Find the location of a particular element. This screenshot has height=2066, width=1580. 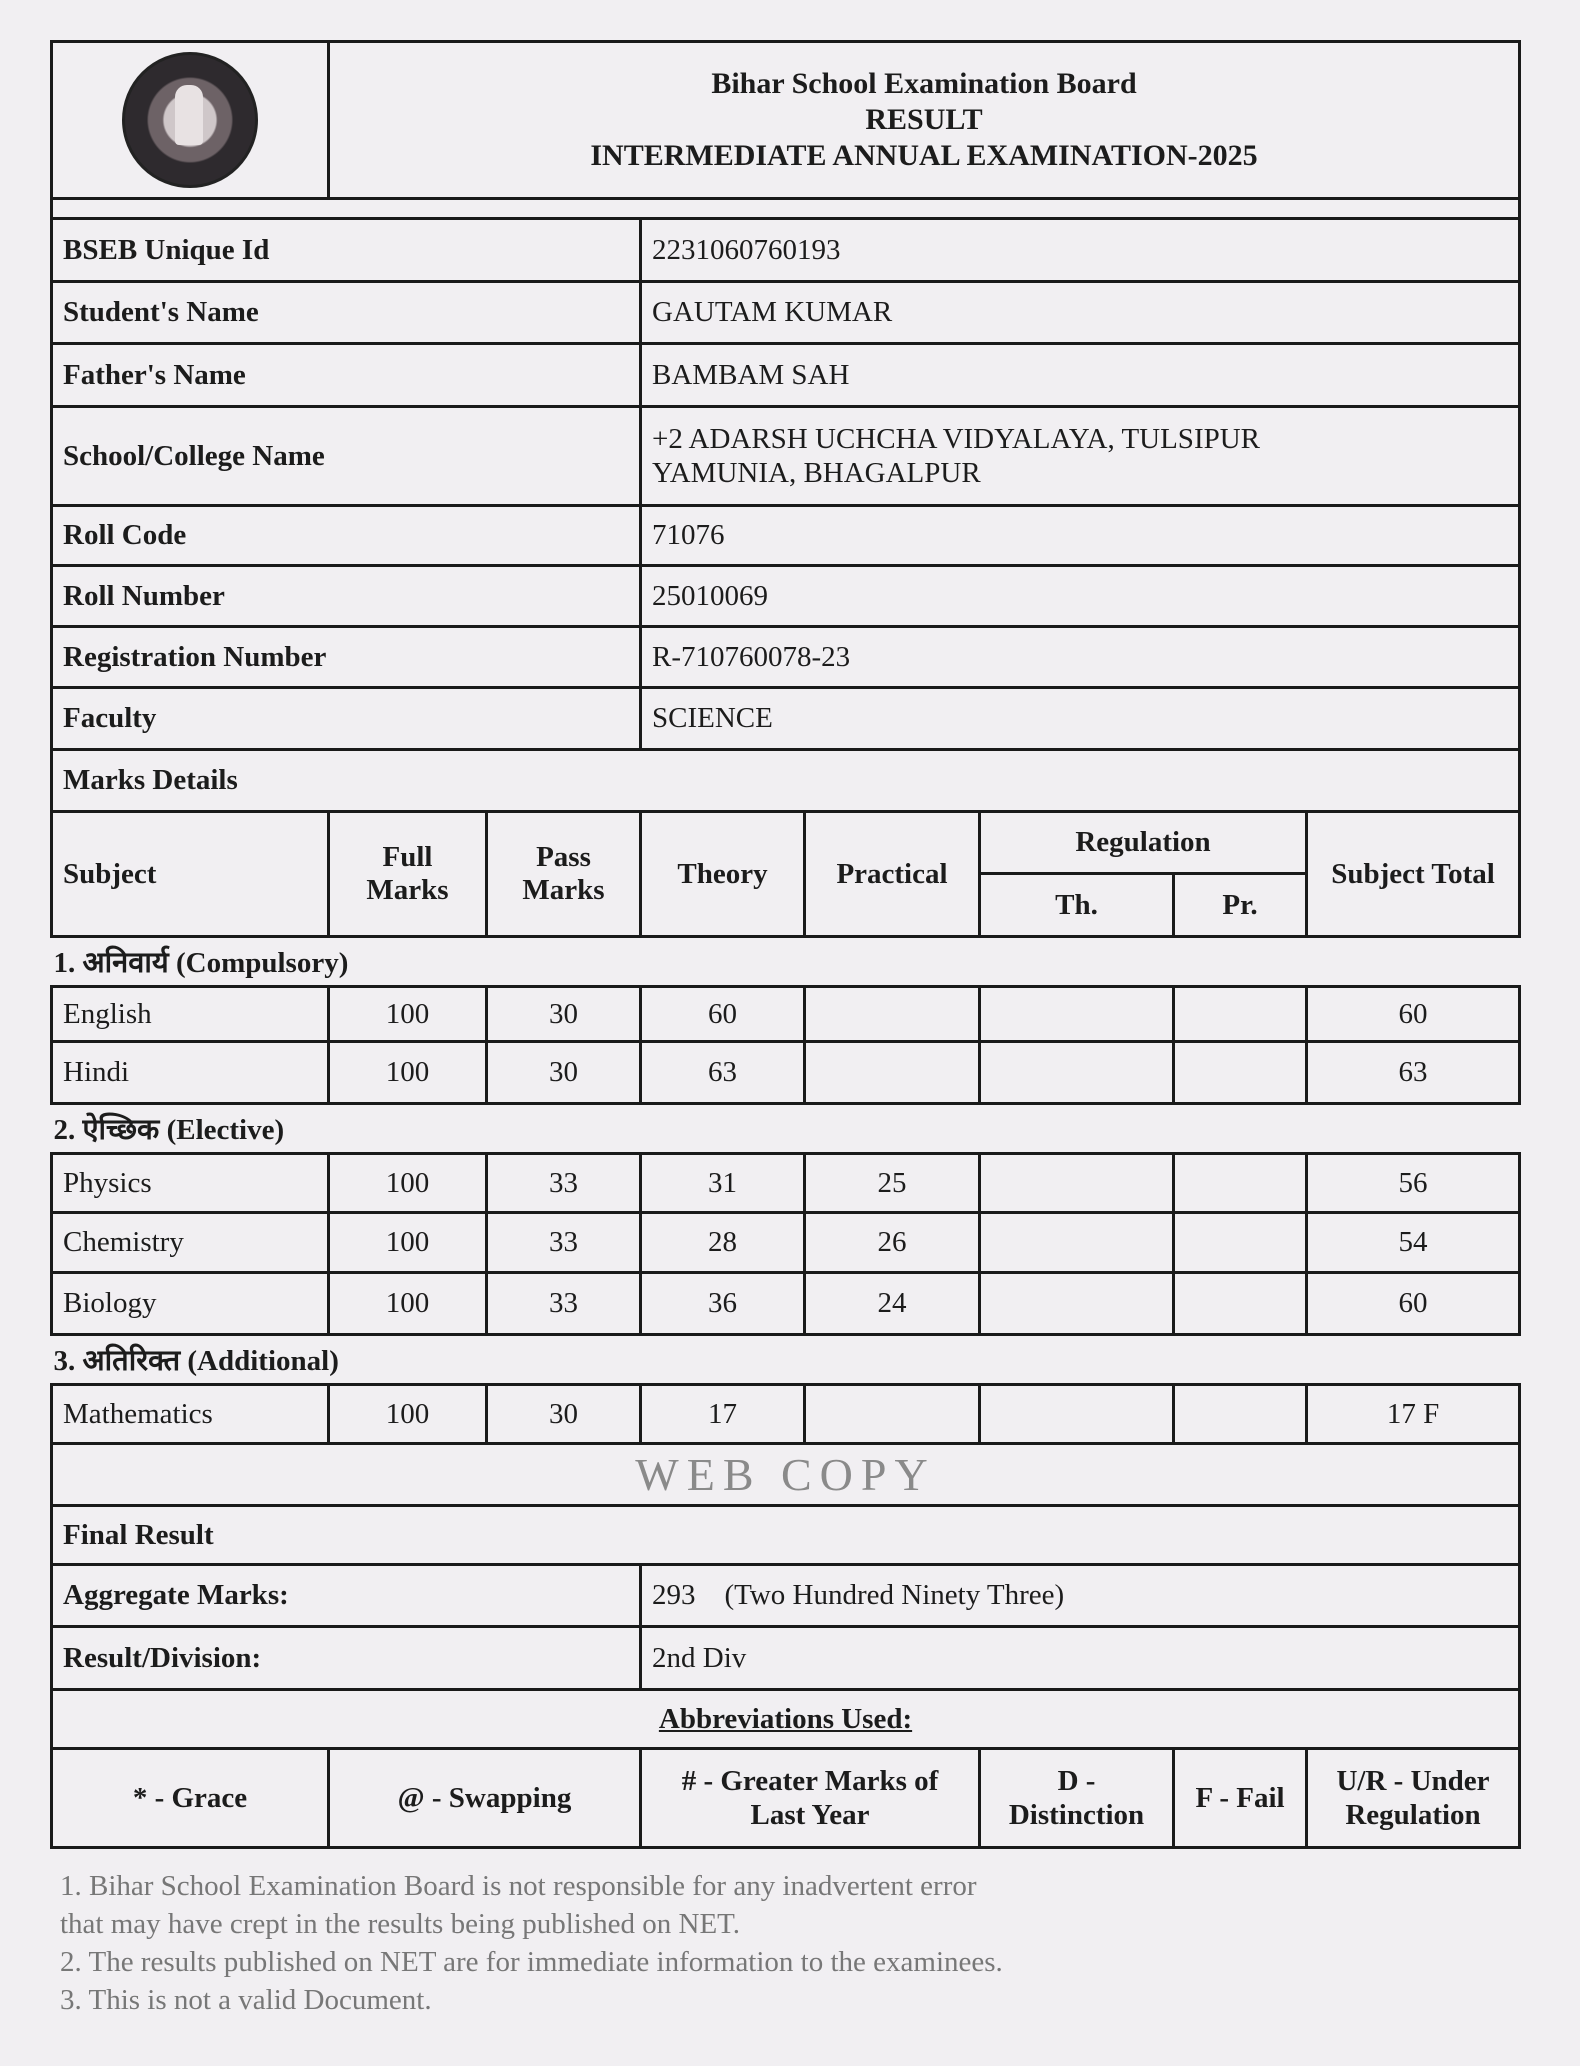

cell-subject: English is located at coordinates (190, 1014).